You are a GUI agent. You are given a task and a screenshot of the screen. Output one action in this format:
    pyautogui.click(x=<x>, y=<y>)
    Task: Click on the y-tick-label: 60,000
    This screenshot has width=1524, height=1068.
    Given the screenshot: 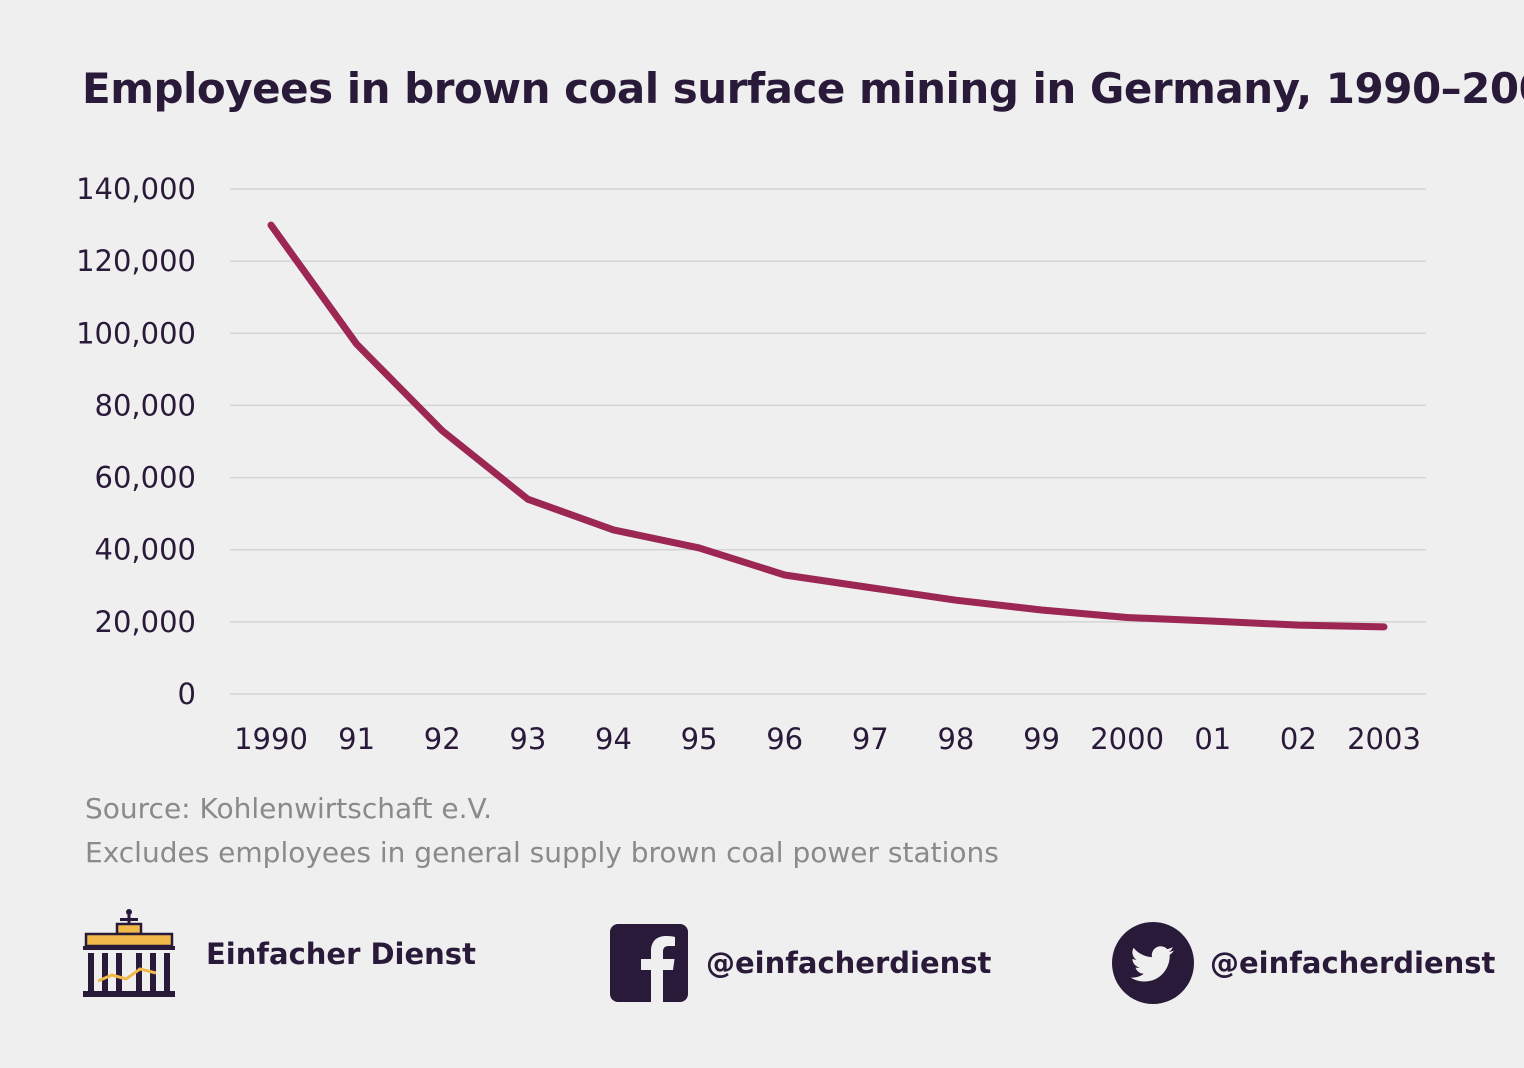 What is the action you would take?
    pyautogui.click(x=145, y=478)
    